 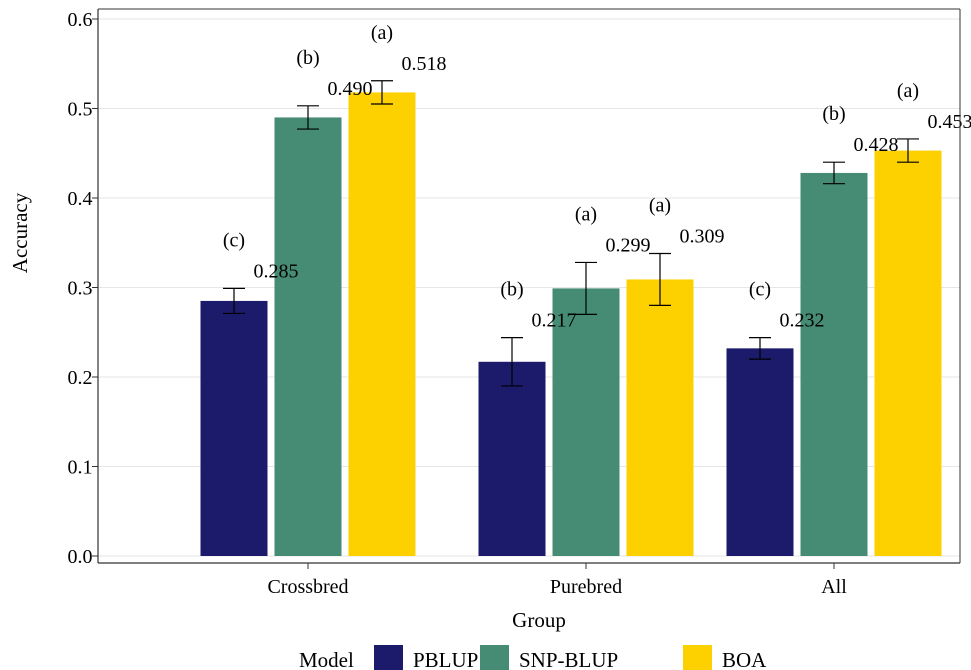 I want to click on letter-label-snp-blup-all: (b), so click(x=833, y=114).